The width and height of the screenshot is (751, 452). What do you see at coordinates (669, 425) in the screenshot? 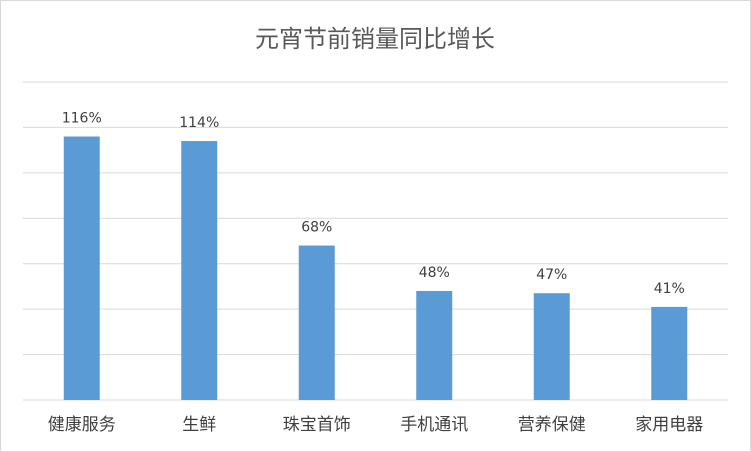
I see `x-tick-label: 家用电器` at bounding box center [669, 425].